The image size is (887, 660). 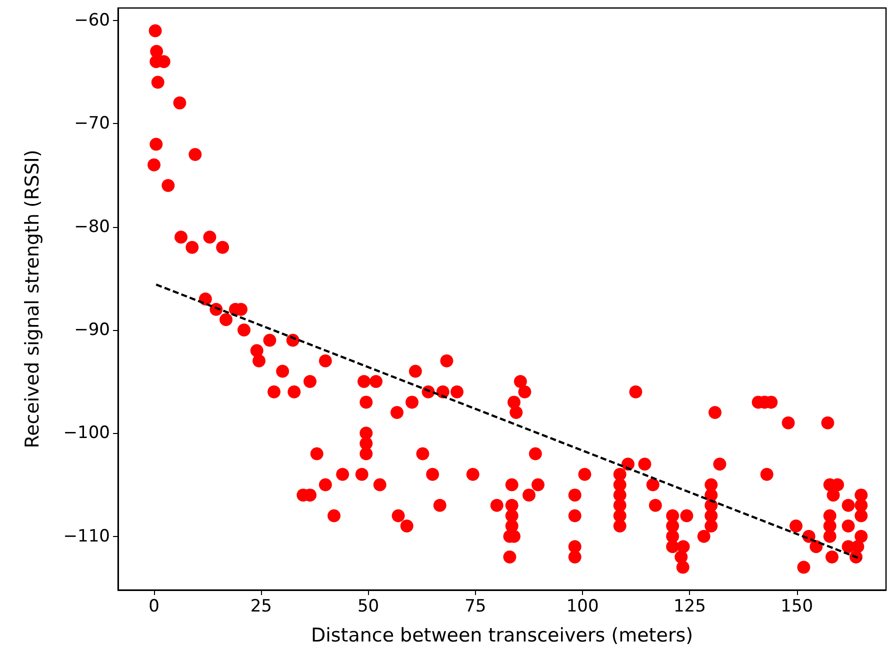 What do you see at coordinates (502, 635) in the screenshot?
I see `x-axis-title: Distance between transceivers (meters)` at bounding box center [502, 635].